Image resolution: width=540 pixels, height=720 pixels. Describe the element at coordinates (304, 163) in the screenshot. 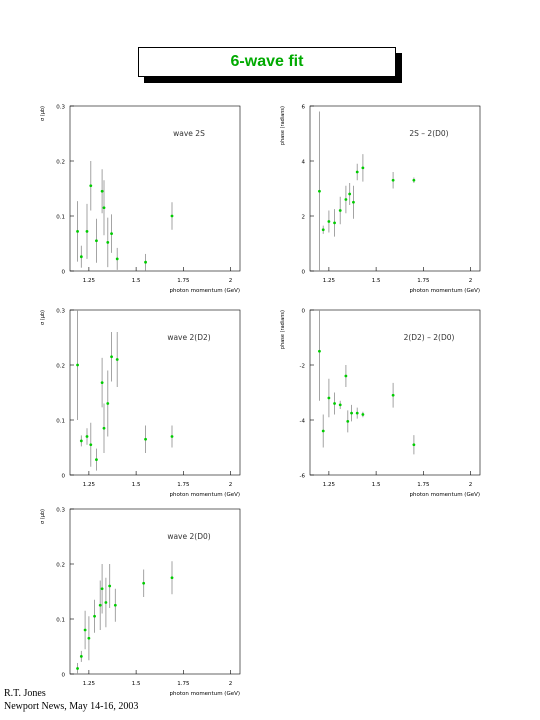

I see `y-tick-label: 4` at that location.